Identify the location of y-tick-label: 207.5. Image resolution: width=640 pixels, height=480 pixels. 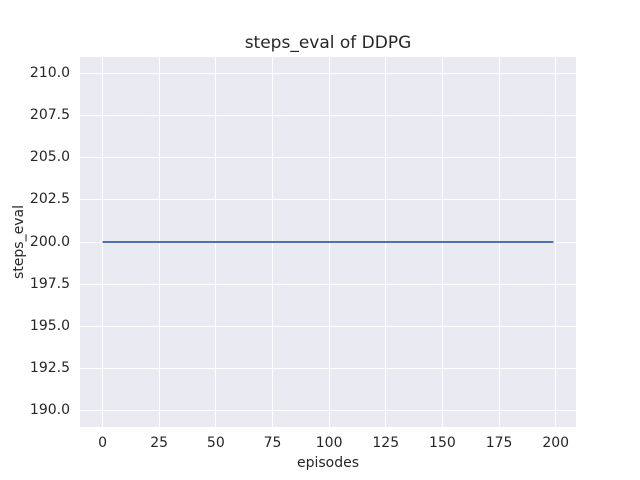
(49, 115).